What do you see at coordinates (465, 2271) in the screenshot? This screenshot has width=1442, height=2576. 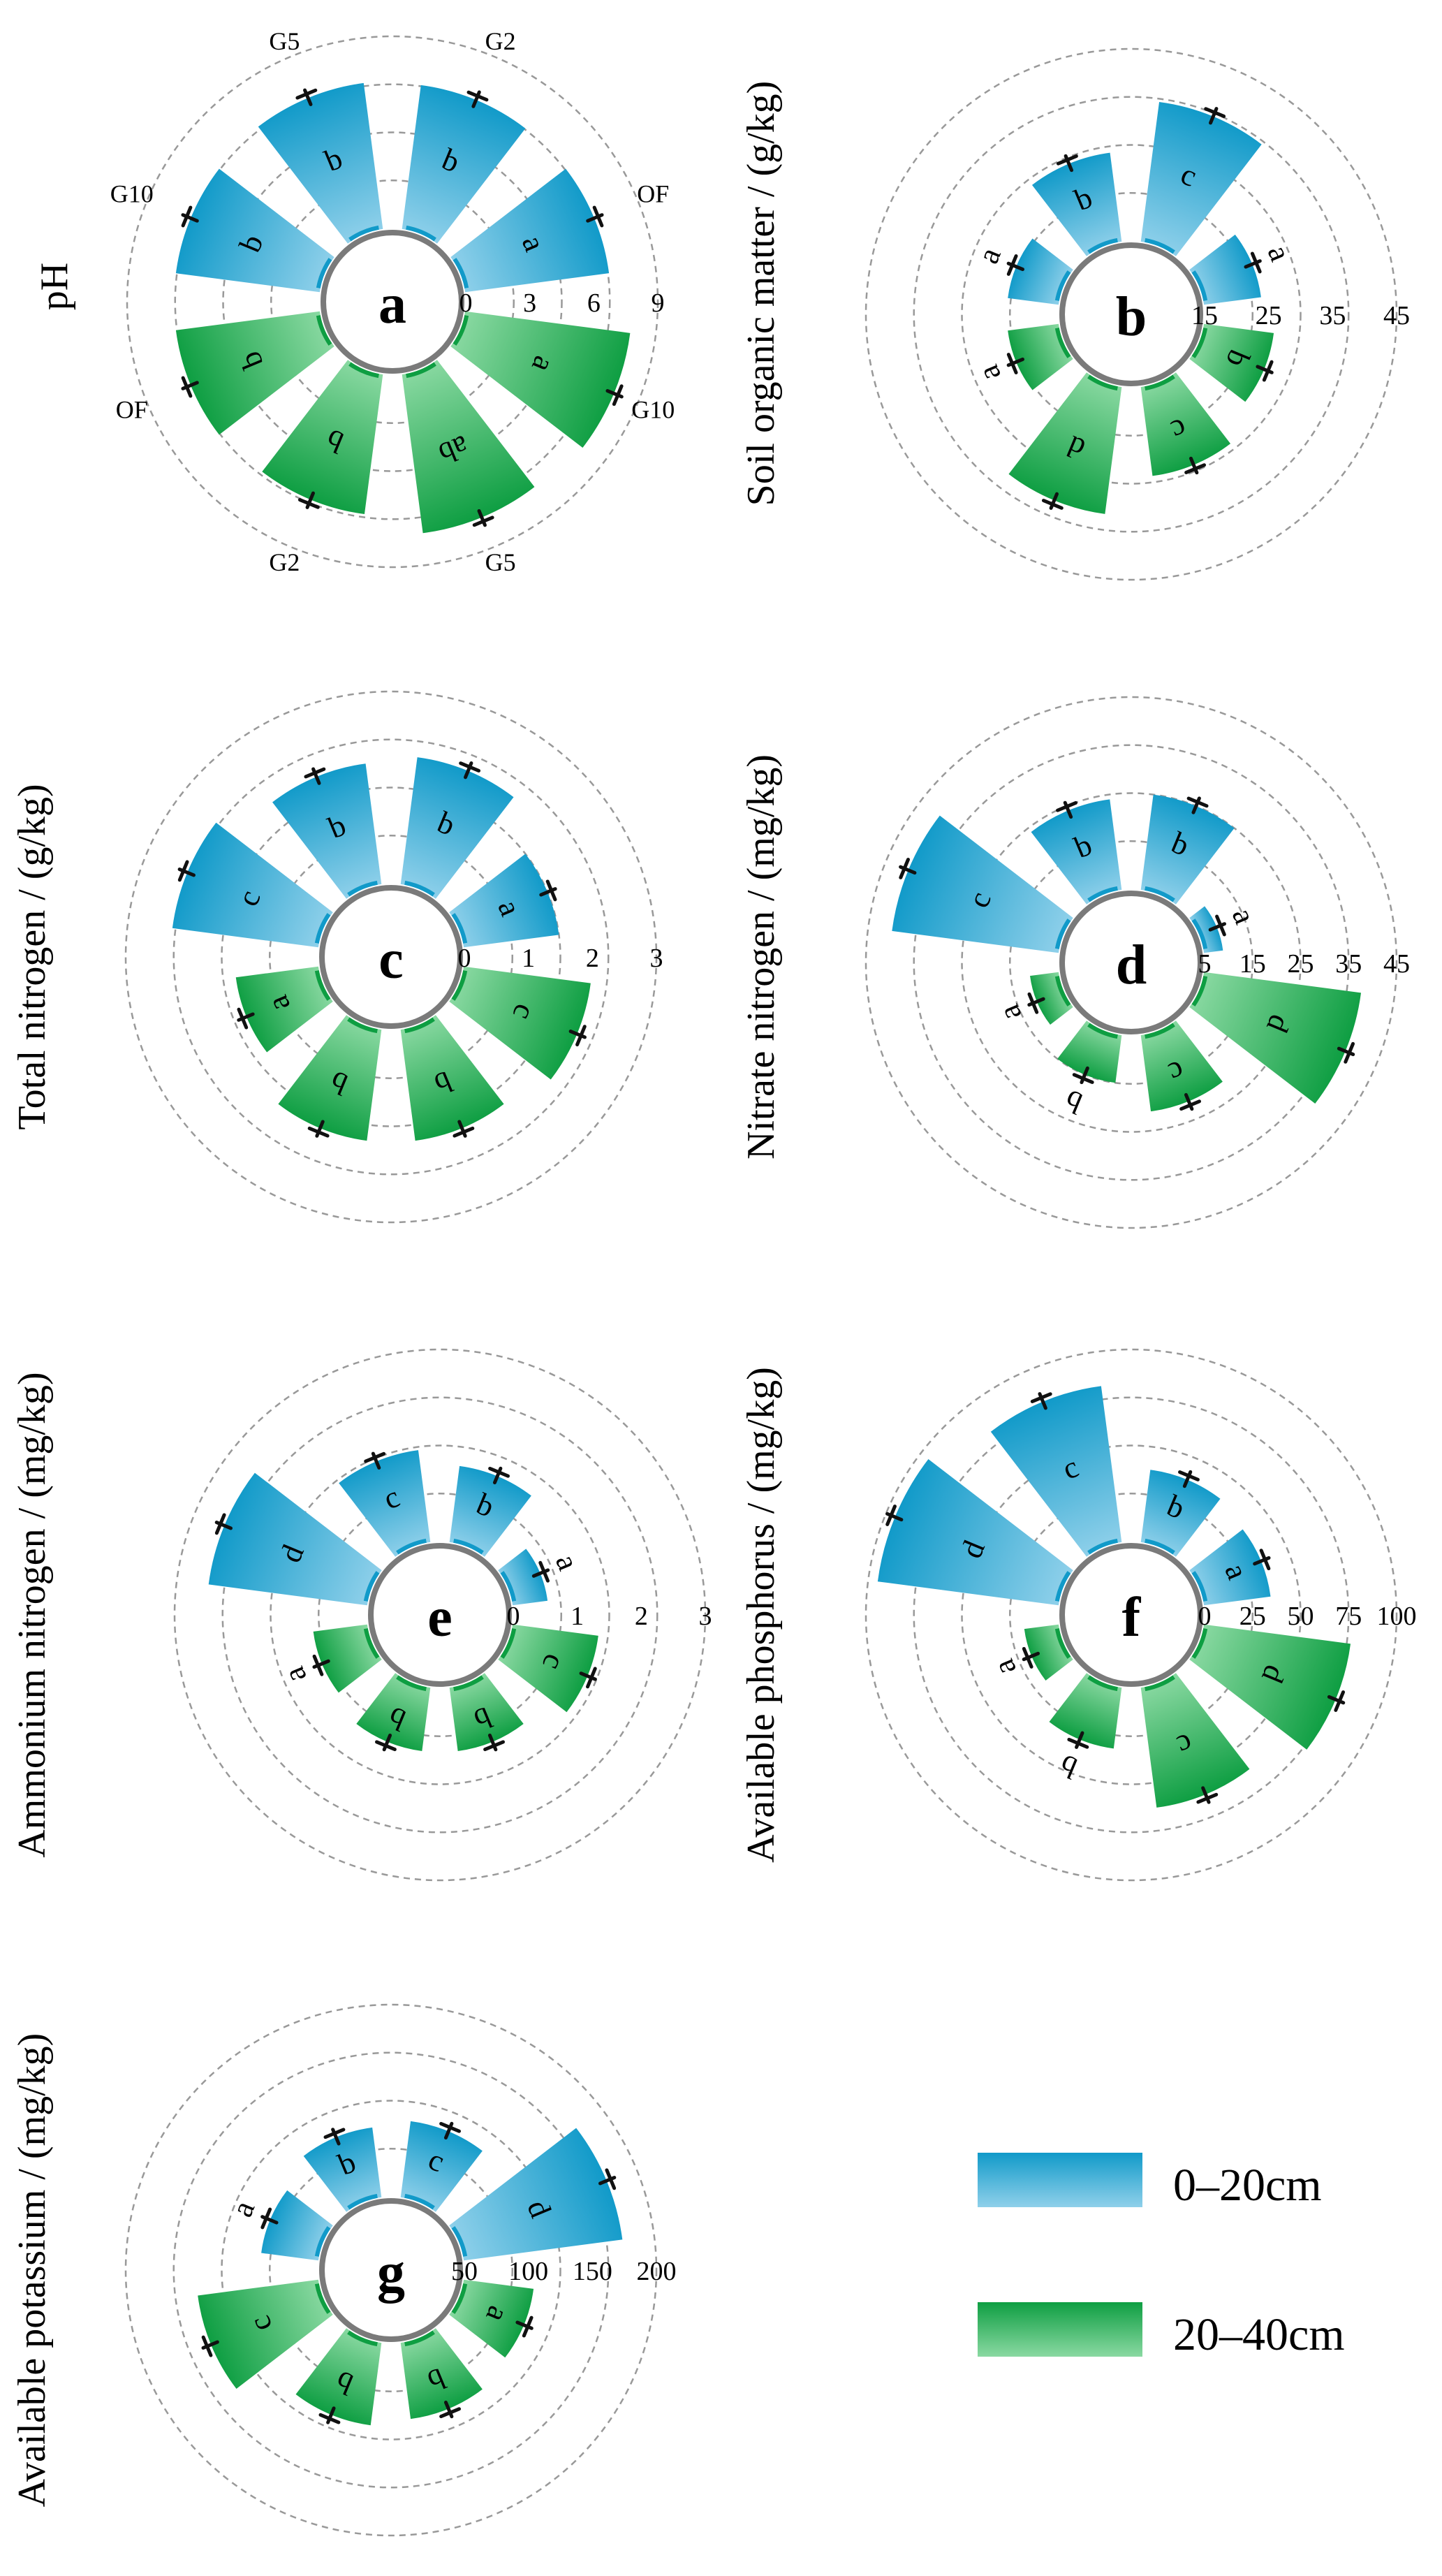 I see `tick-label: 50` at bounding box center [465, 2271].